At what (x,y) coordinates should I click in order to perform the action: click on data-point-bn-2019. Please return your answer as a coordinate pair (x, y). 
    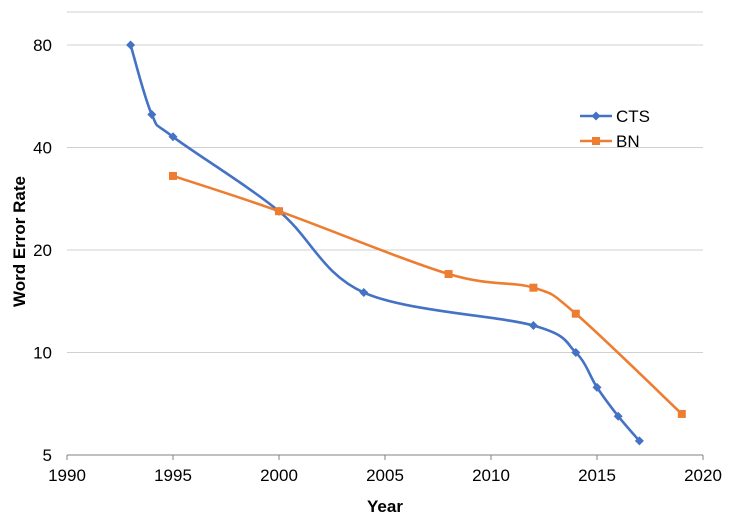
    Looking at the image, I should click on (681, 413).